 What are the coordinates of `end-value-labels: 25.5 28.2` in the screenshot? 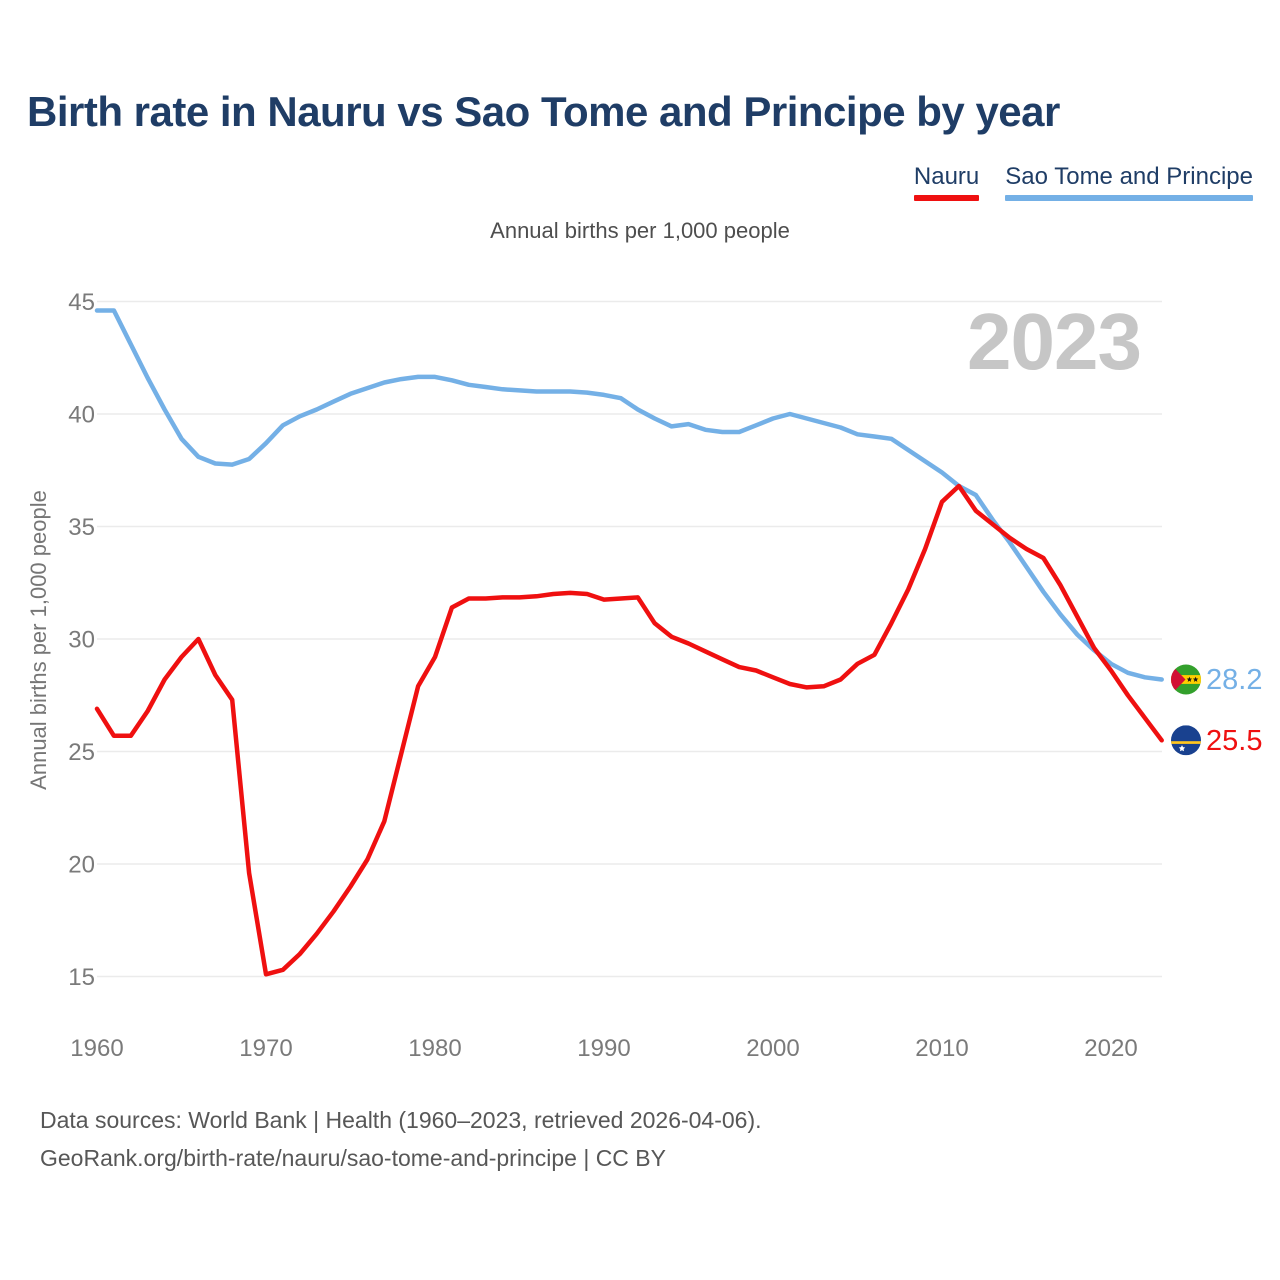 It's located at (1234, 710).